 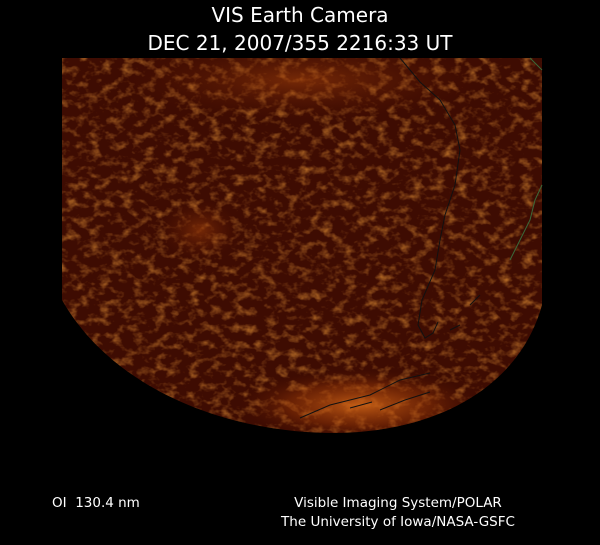 I want to click on instrument-label: Visible Imaging System/POLAR, so click(x=398, y=503).